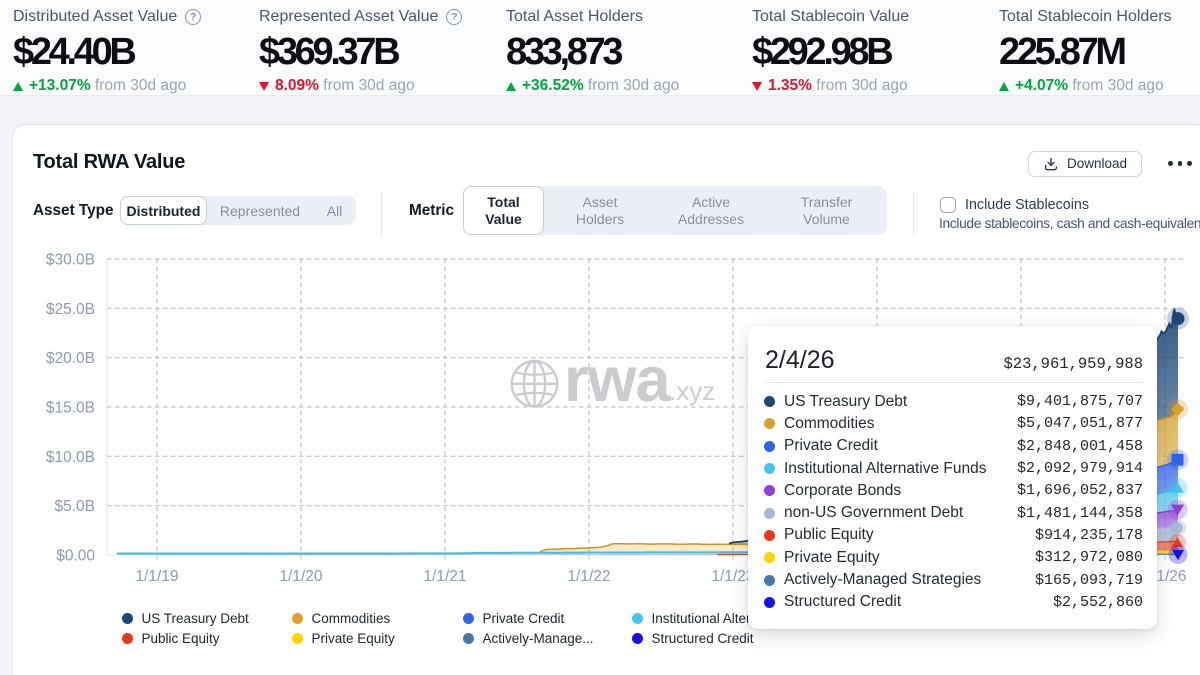 The height and width of the screenshot is (675, 1200). Describe the element at coordinates (444, 576) in the screenshot. I see `svg-text: 1/1/21` at that location.